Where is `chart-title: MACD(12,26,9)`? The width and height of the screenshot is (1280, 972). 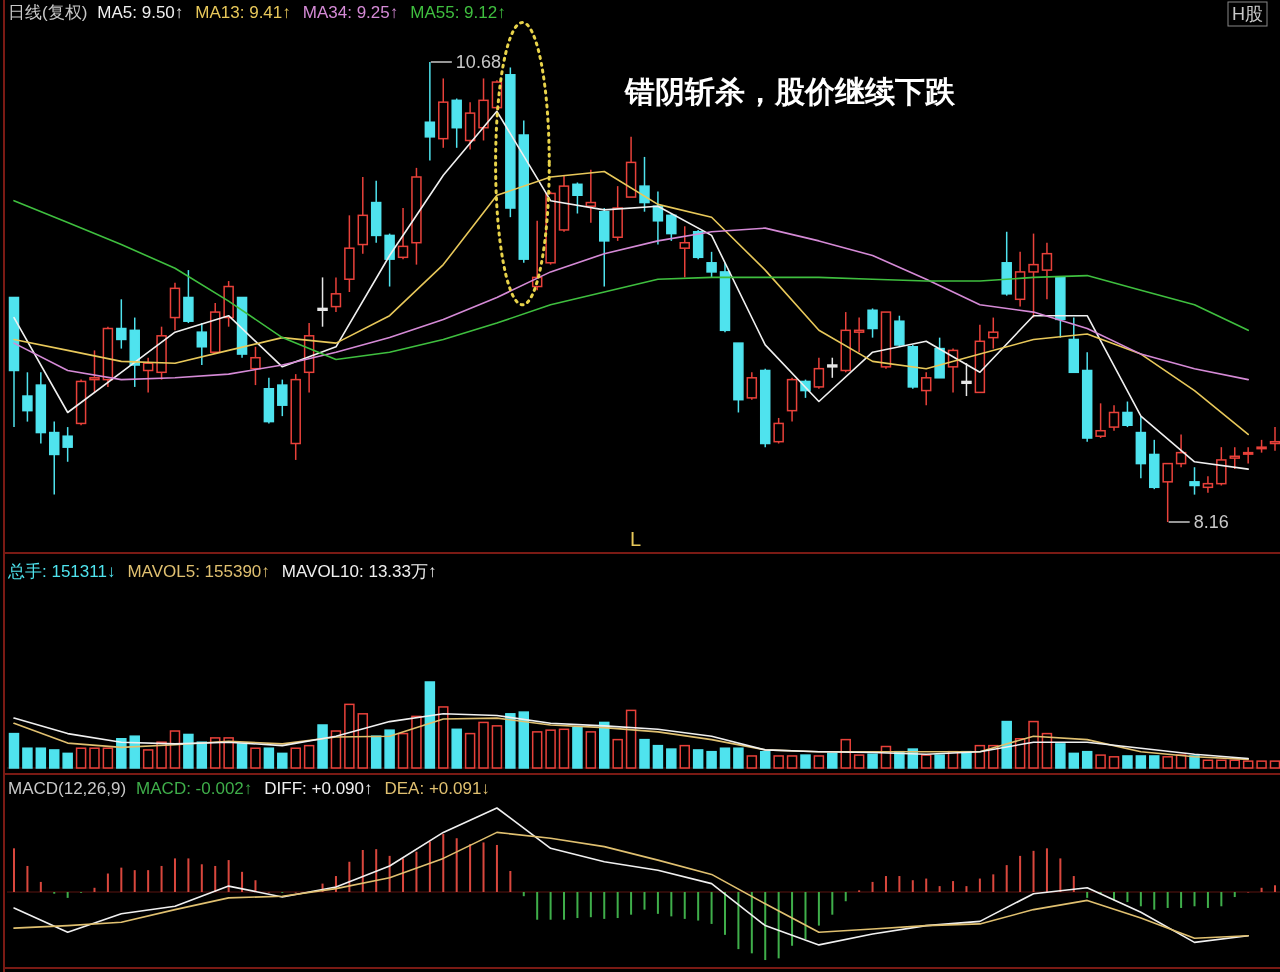 chart-title: MACD(12,26,9) is located at coordinates (67, 788).